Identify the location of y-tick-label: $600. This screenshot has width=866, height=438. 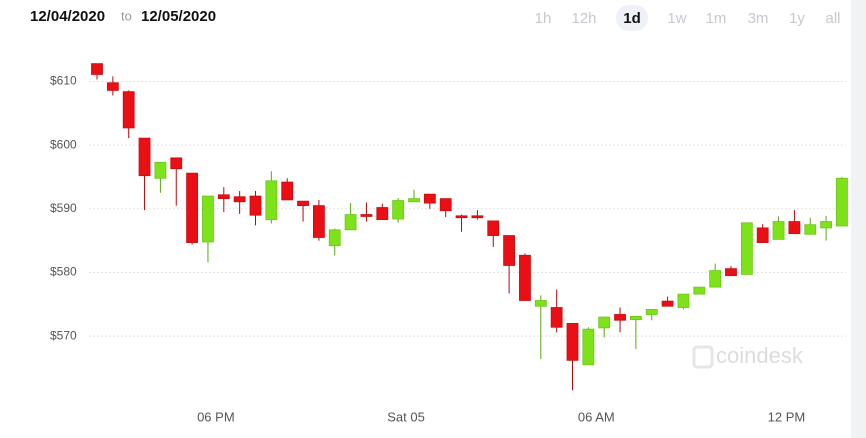
(63, 144).